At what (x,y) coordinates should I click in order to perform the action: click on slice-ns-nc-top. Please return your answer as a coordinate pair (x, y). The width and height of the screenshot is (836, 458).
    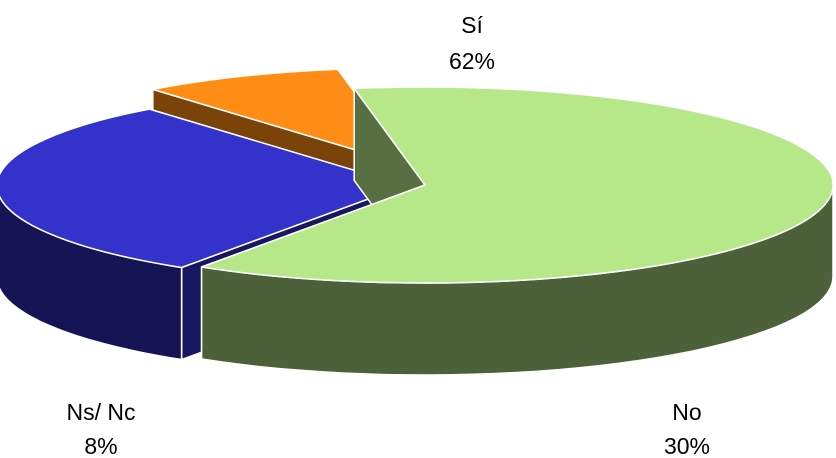
    Looking at the image, I should click on (281, 117).